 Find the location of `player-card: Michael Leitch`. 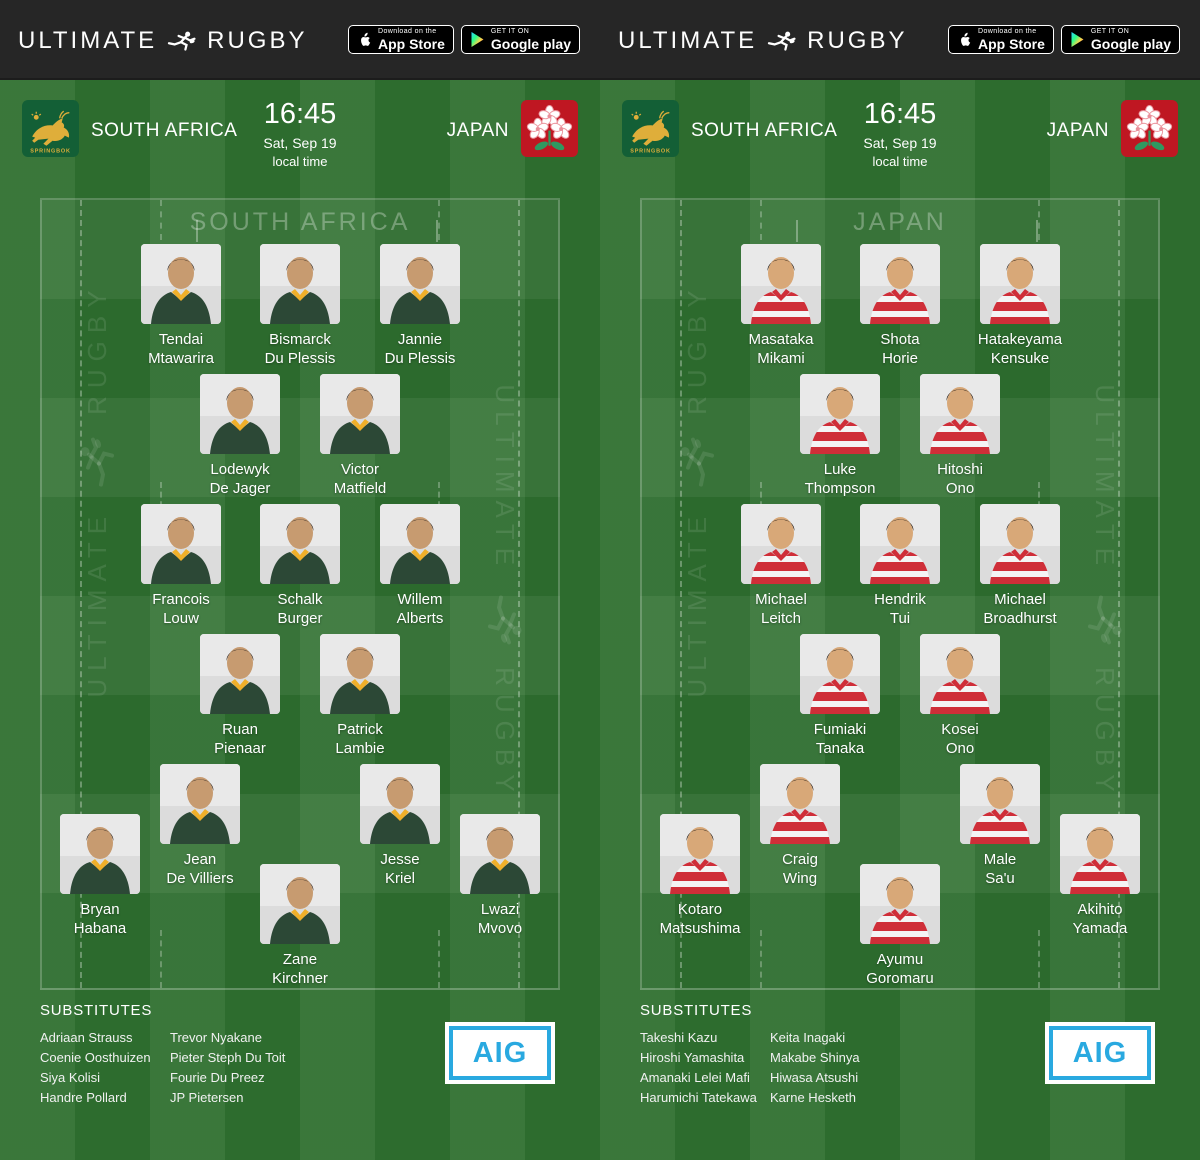

player-card: Michael Leitch is located at coordinates (781, 566).